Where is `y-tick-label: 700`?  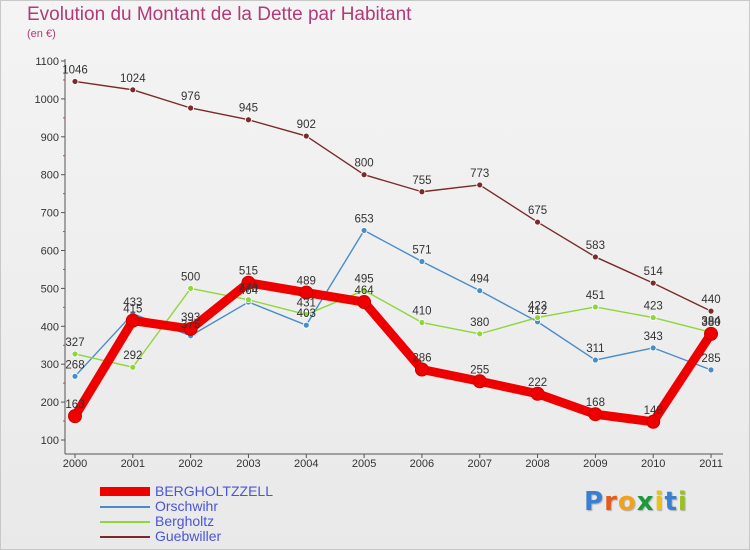
y-tick-label: 700 is located at coordinates (50, 214).